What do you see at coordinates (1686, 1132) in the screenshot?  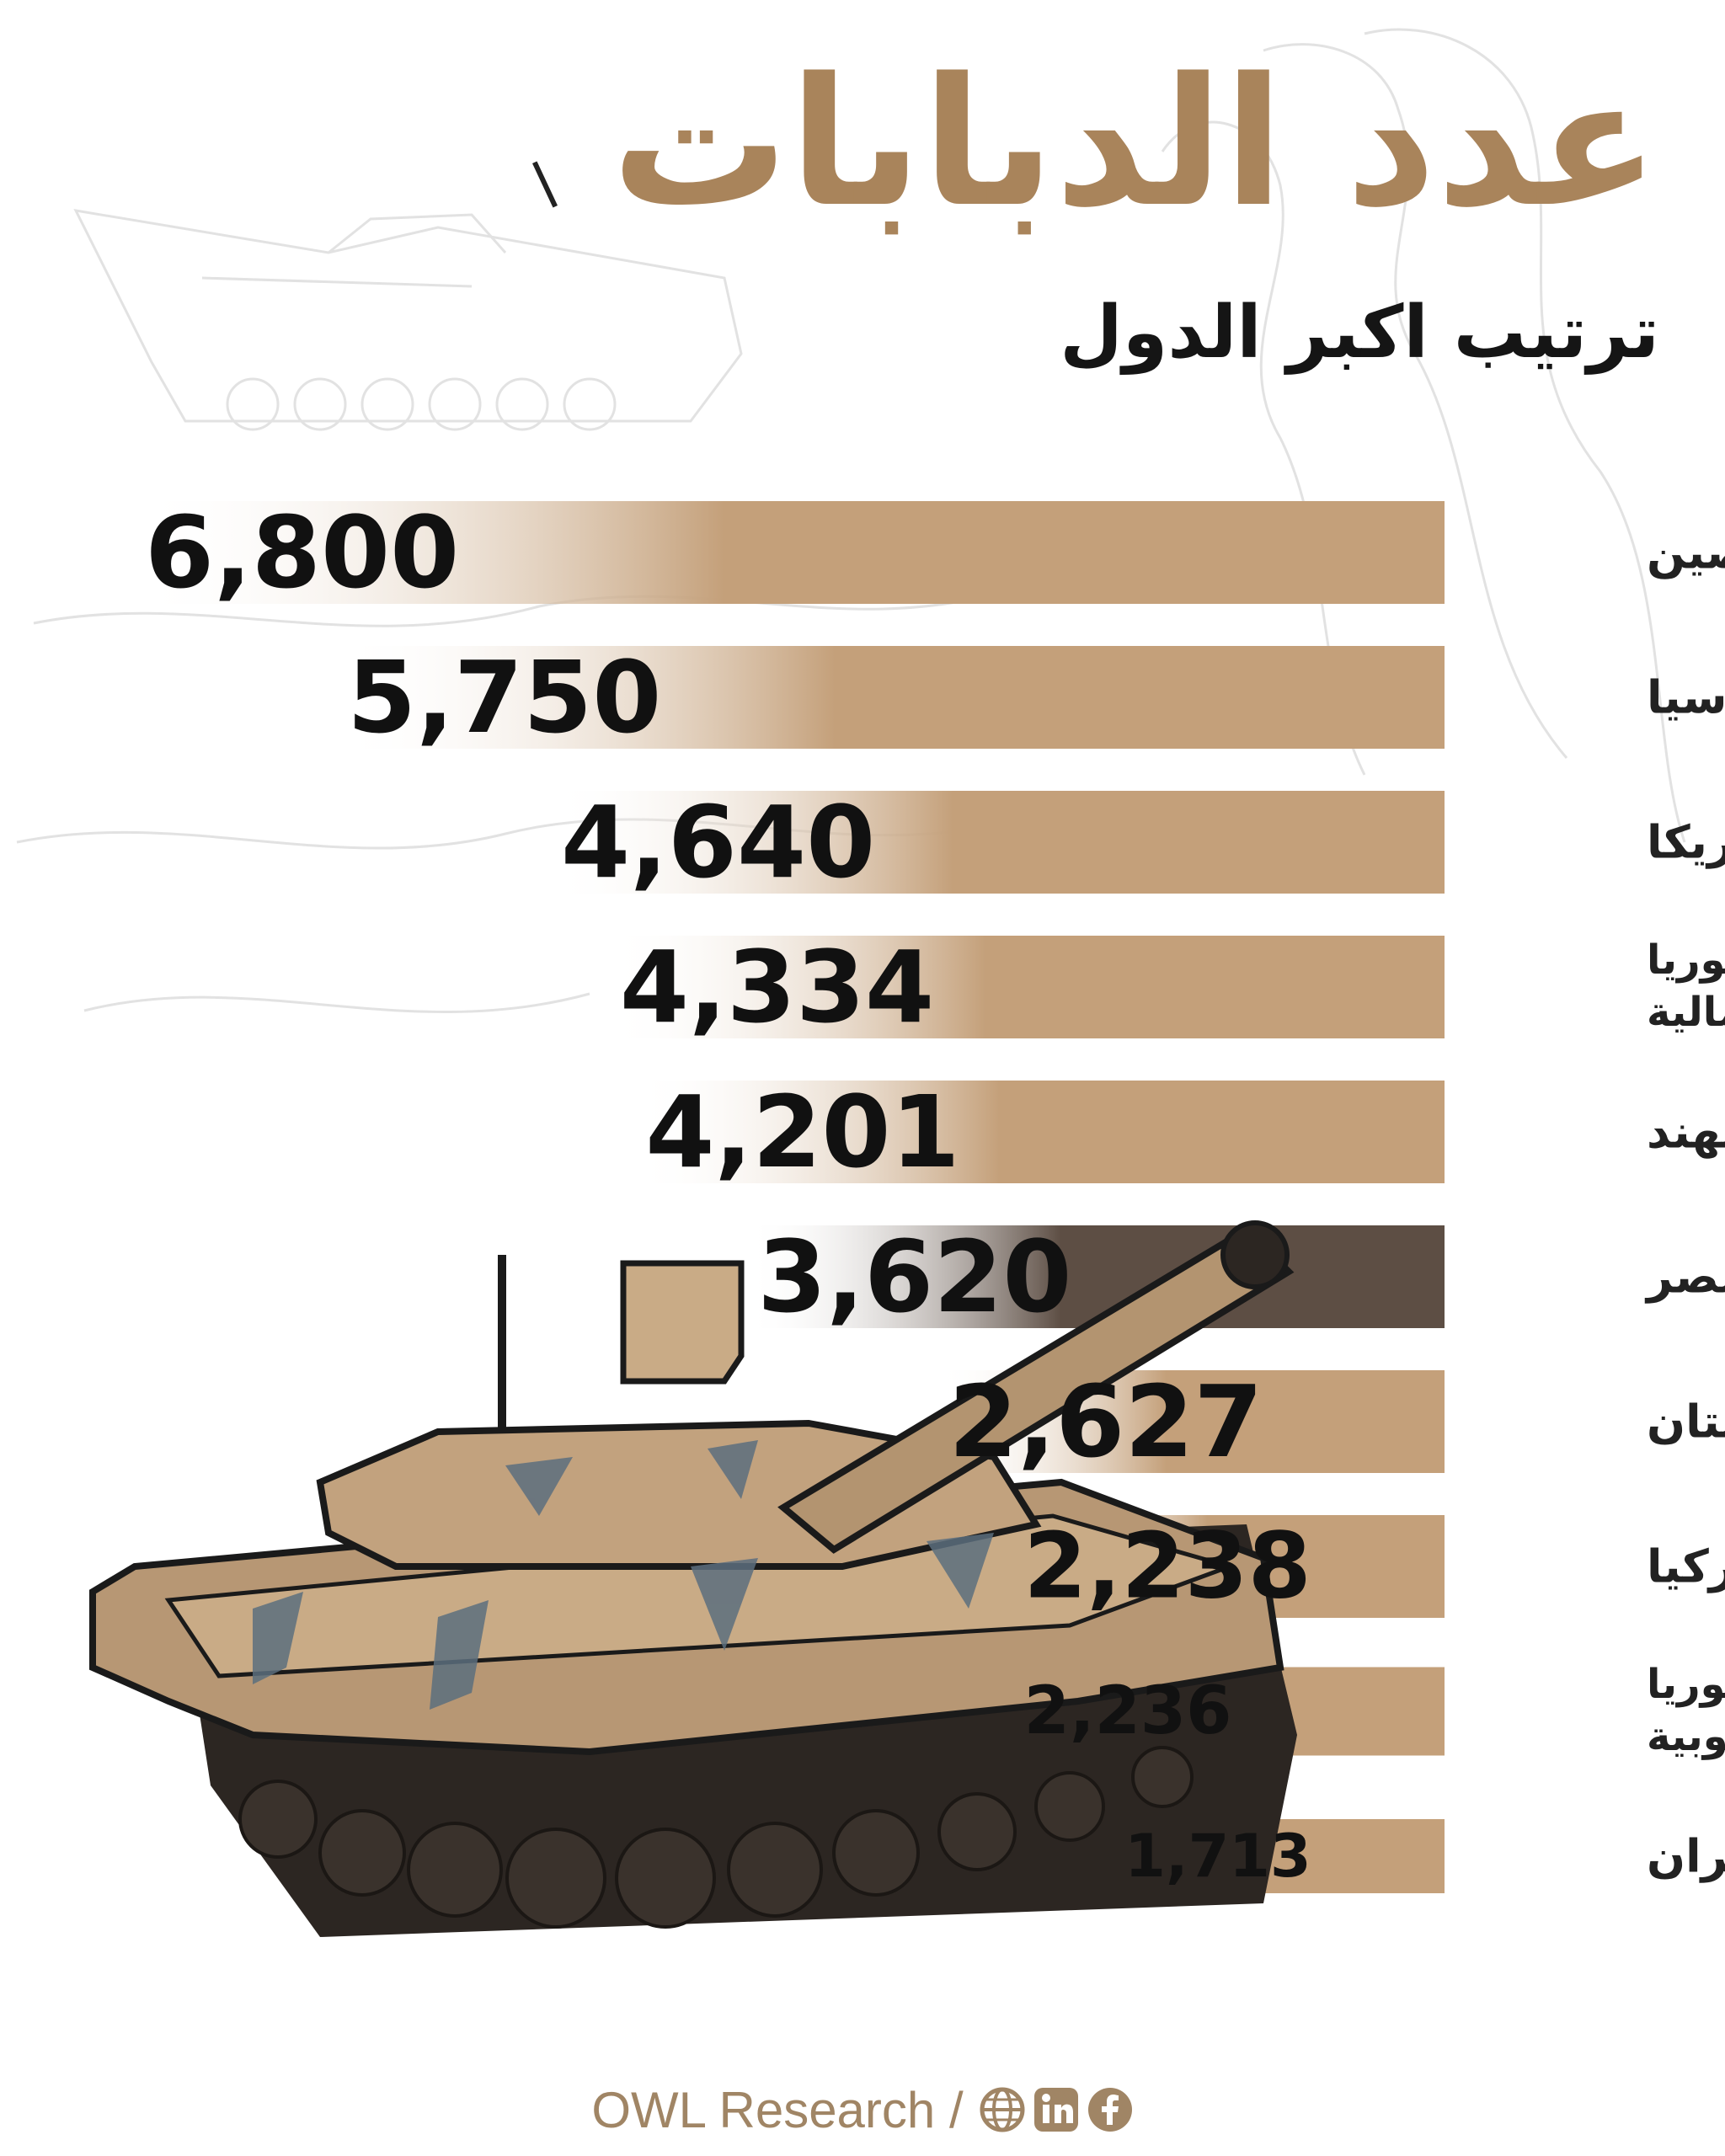 I see `category-label-5: الهند` at bounding box center [1686, 1132].